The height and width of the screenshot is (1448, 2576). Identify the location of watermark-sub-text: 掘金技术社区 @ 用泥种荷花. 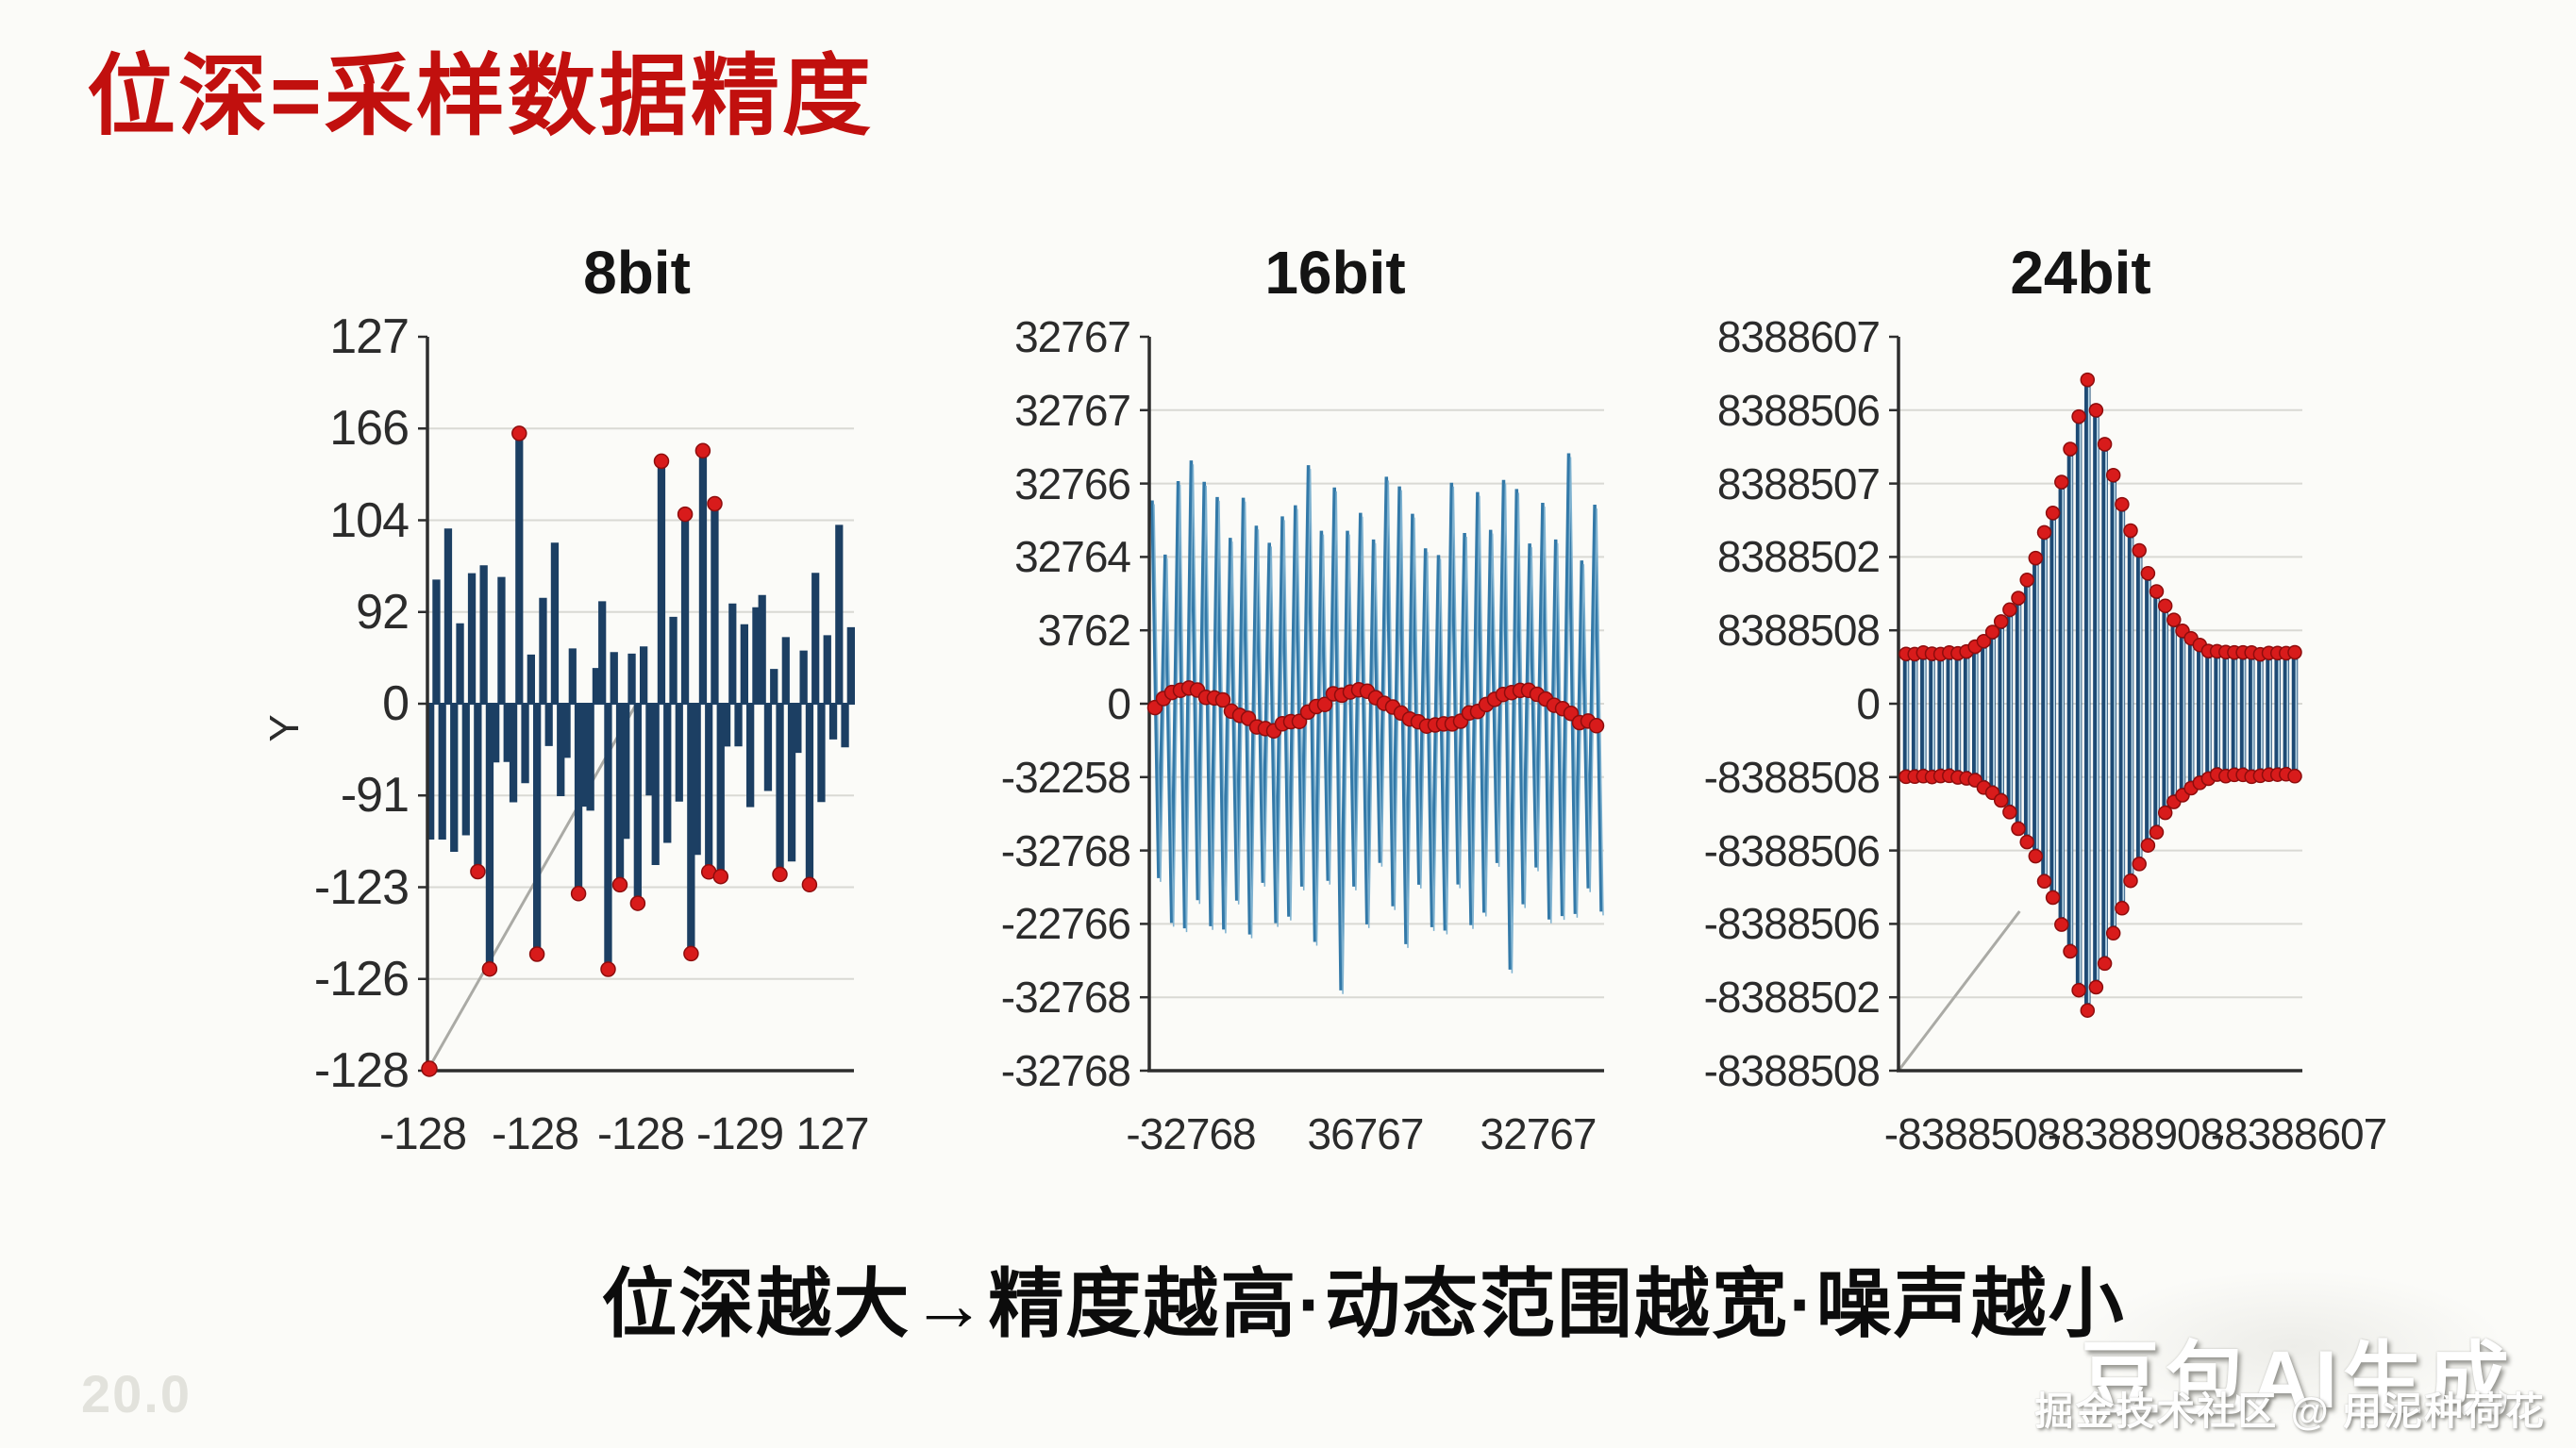
(2290, 1411).